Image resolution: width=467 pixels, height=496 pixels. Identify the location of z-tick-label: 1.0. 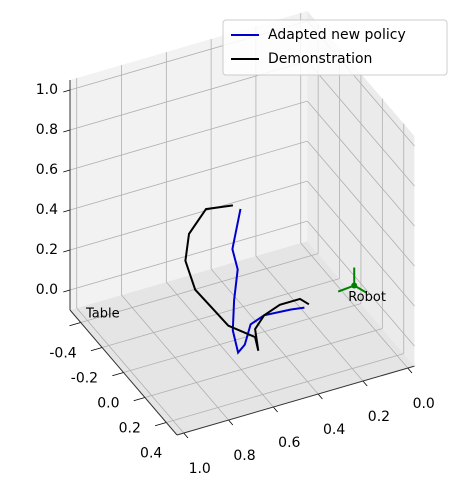
(47, 90).